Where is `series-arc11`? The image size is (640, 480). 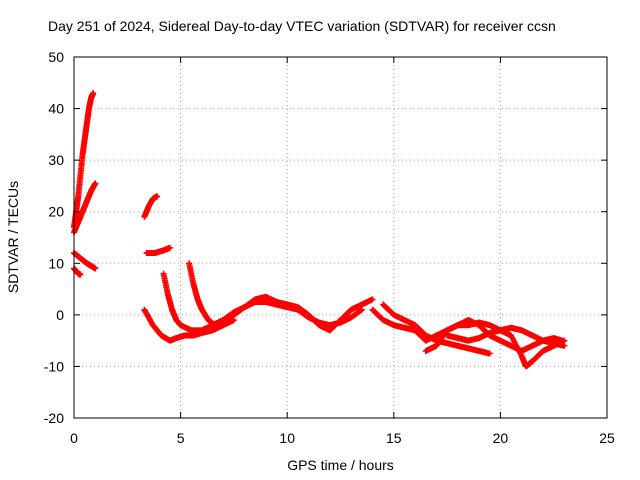
series-arc11 is located at coordinates (436, 329).